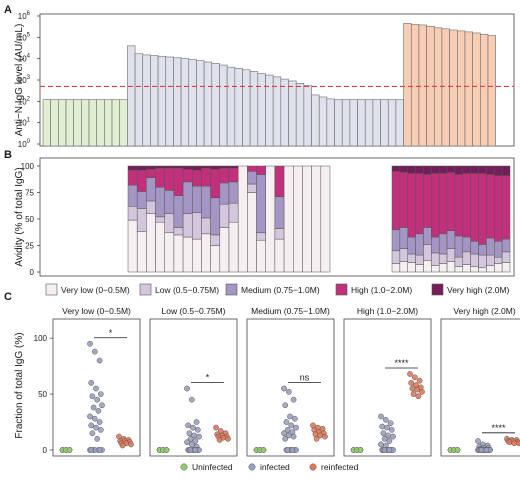 The image size is (520, 481). Describe the element at coordinates (19, 80) in the screenshot. I see `panel-a-ylabel: Anti−N IgG level (AU/mL)` at that location.